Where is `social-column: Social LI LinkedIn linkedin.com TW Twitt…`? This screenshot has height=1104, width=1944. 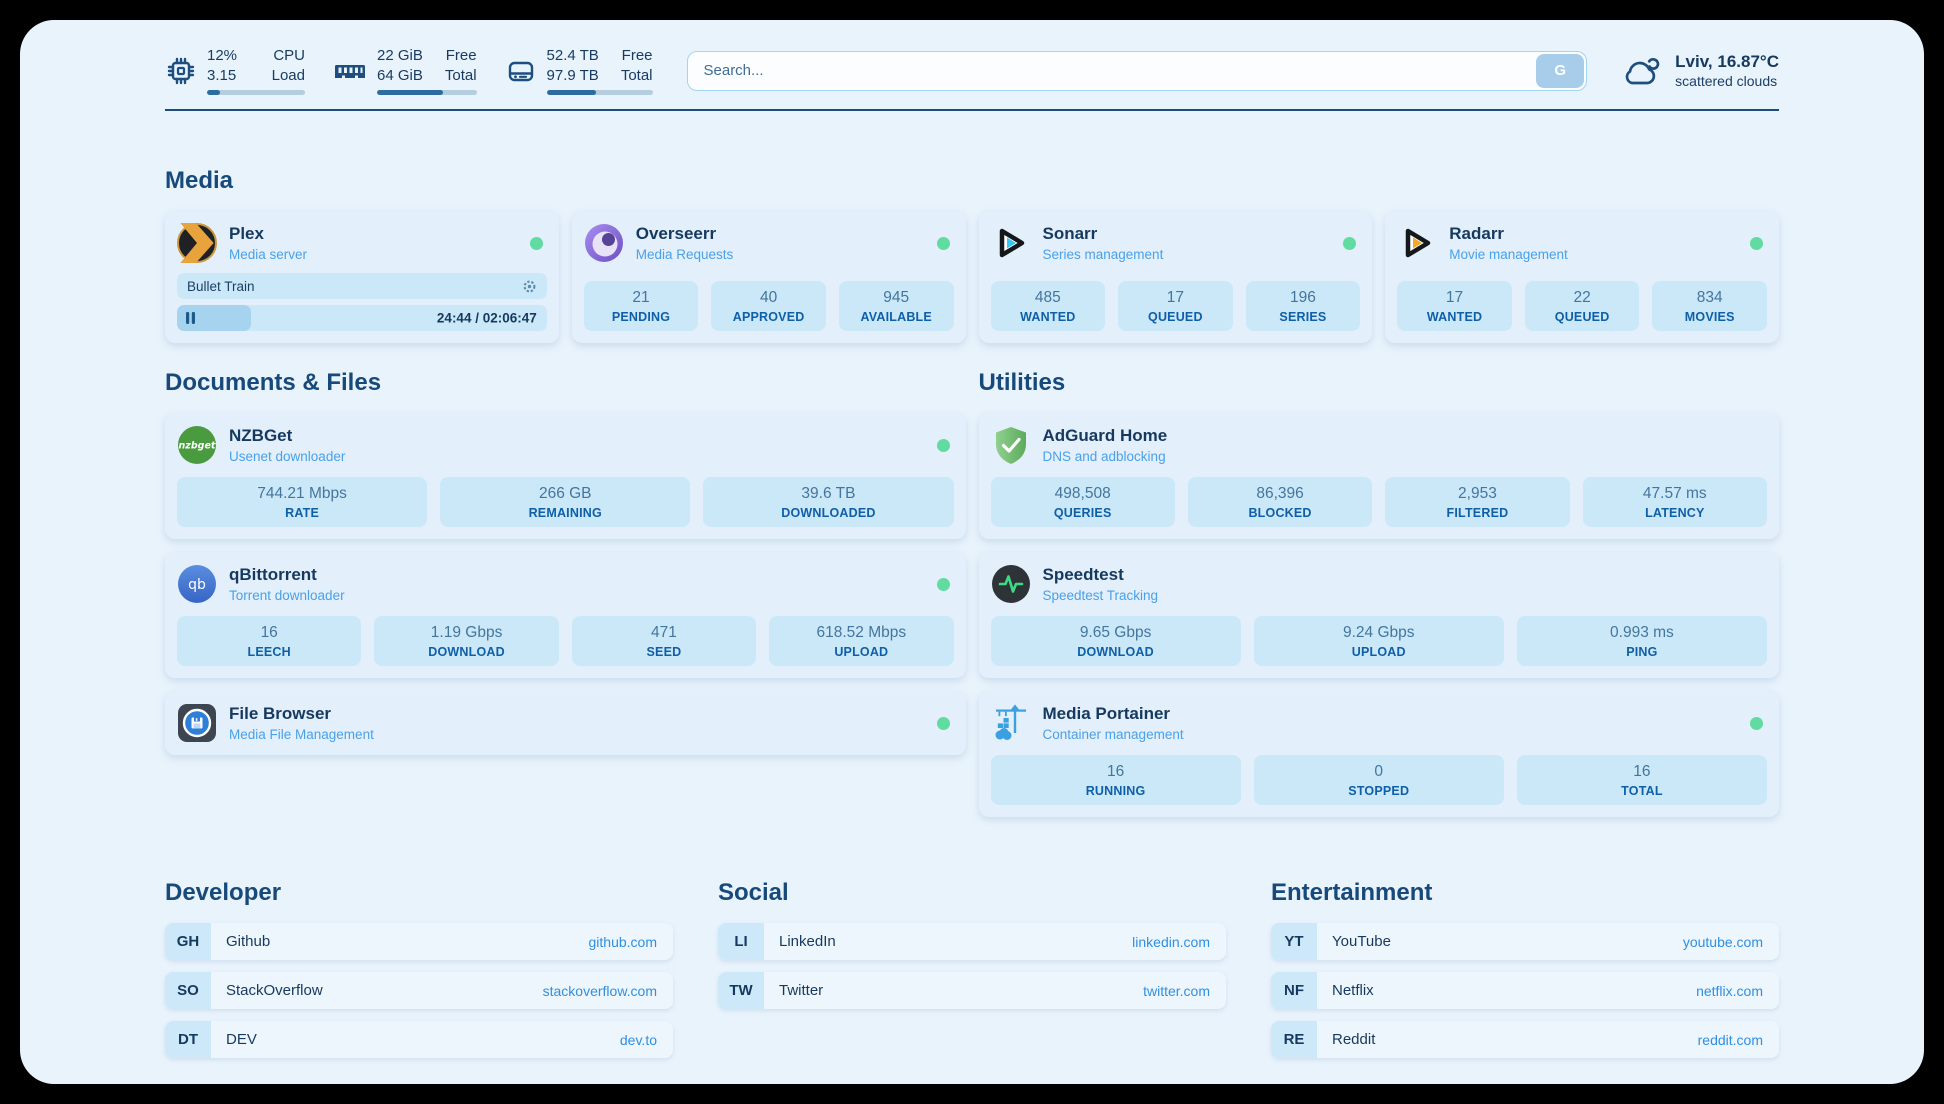 social-column: Social LI LinkedIn linkedin.com TW Twitt… is located at coordinates (972, 944).